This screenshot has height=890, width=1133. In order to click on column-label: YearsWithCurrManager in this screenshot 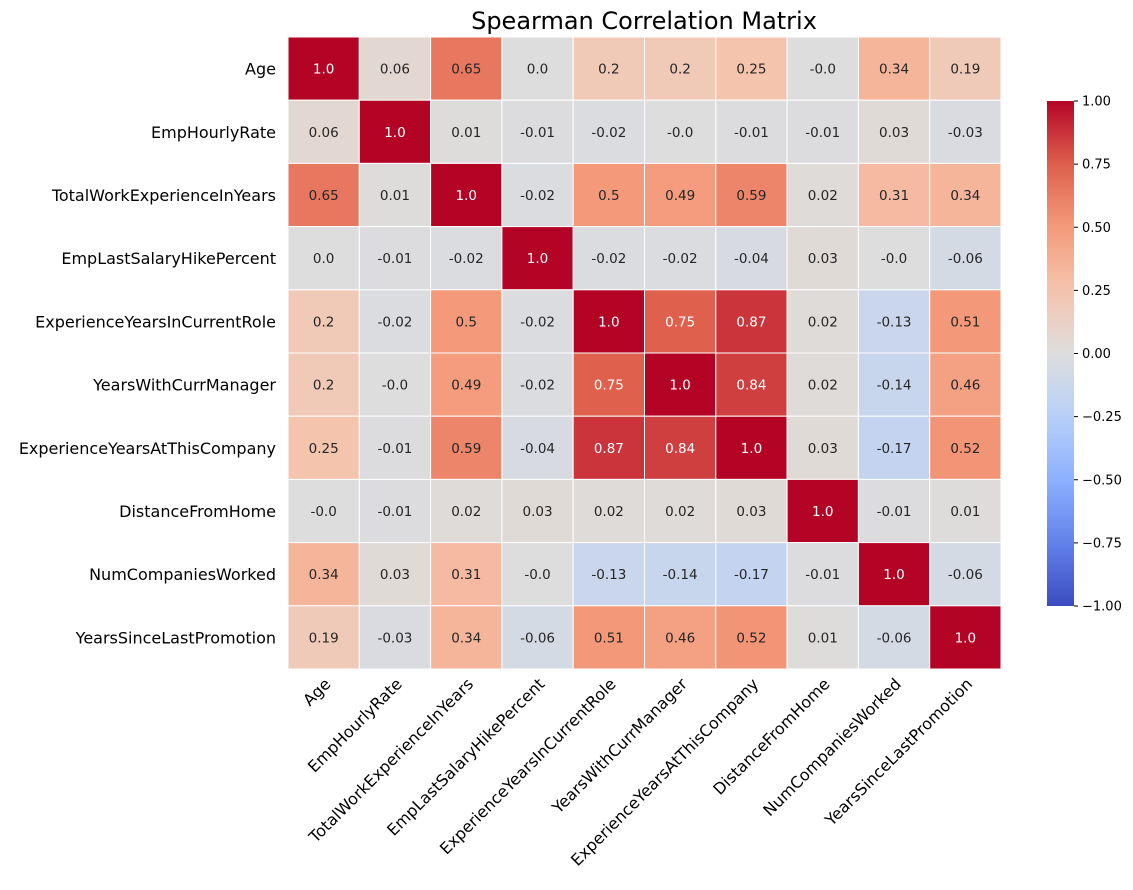, I will do `click(620, 746)`.